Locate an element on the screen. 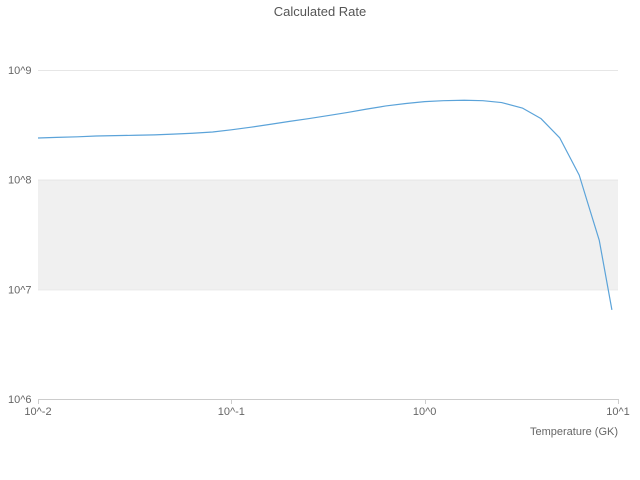 The height and width of the screenshot is (480, 640). x-tick-label: 10^0 is located at coordinates (425, 412).